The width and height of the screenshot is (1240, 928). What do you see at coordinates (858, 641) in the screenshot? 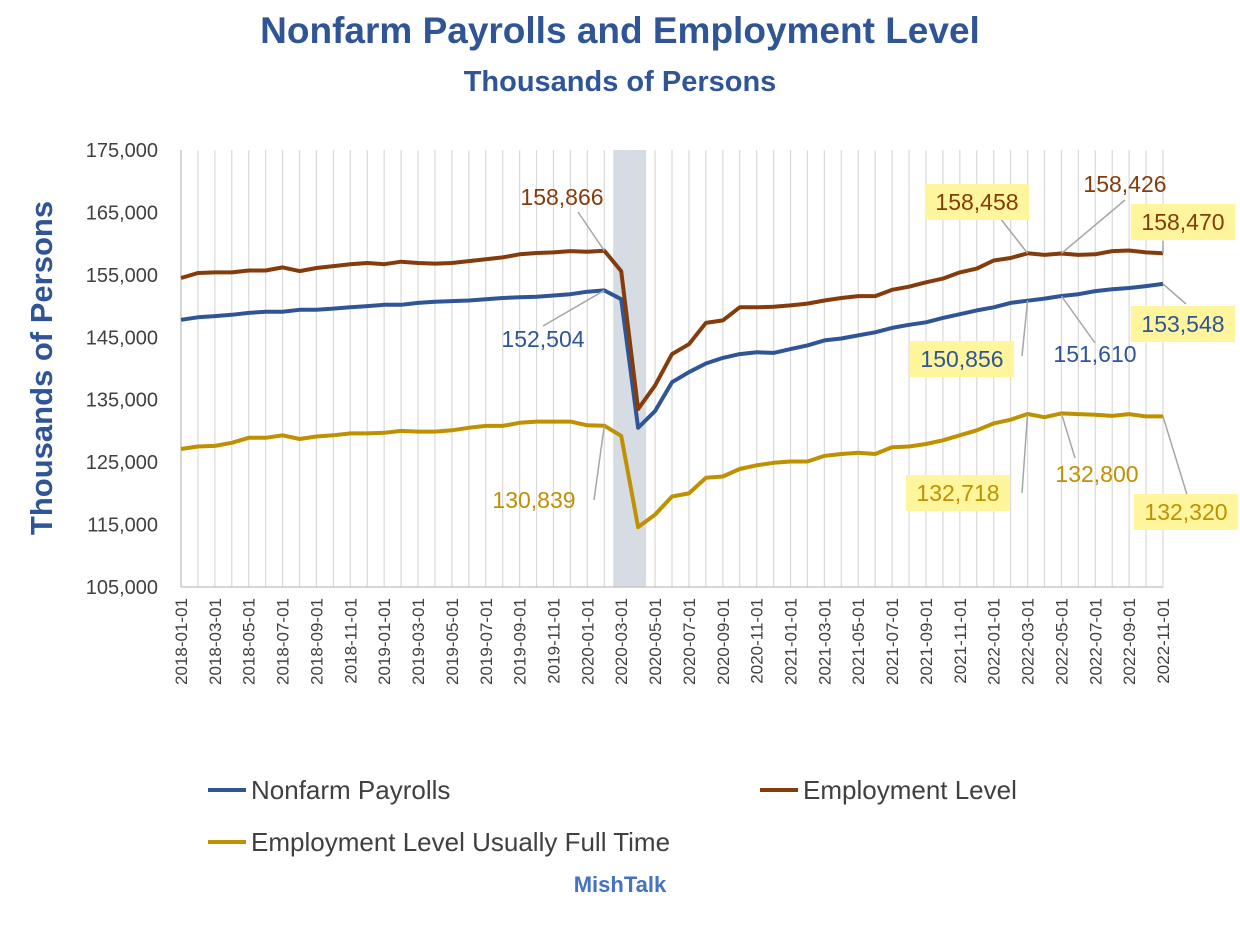
I see `x-tick-label: 2021-05-01` at bounding box center [858, 641].